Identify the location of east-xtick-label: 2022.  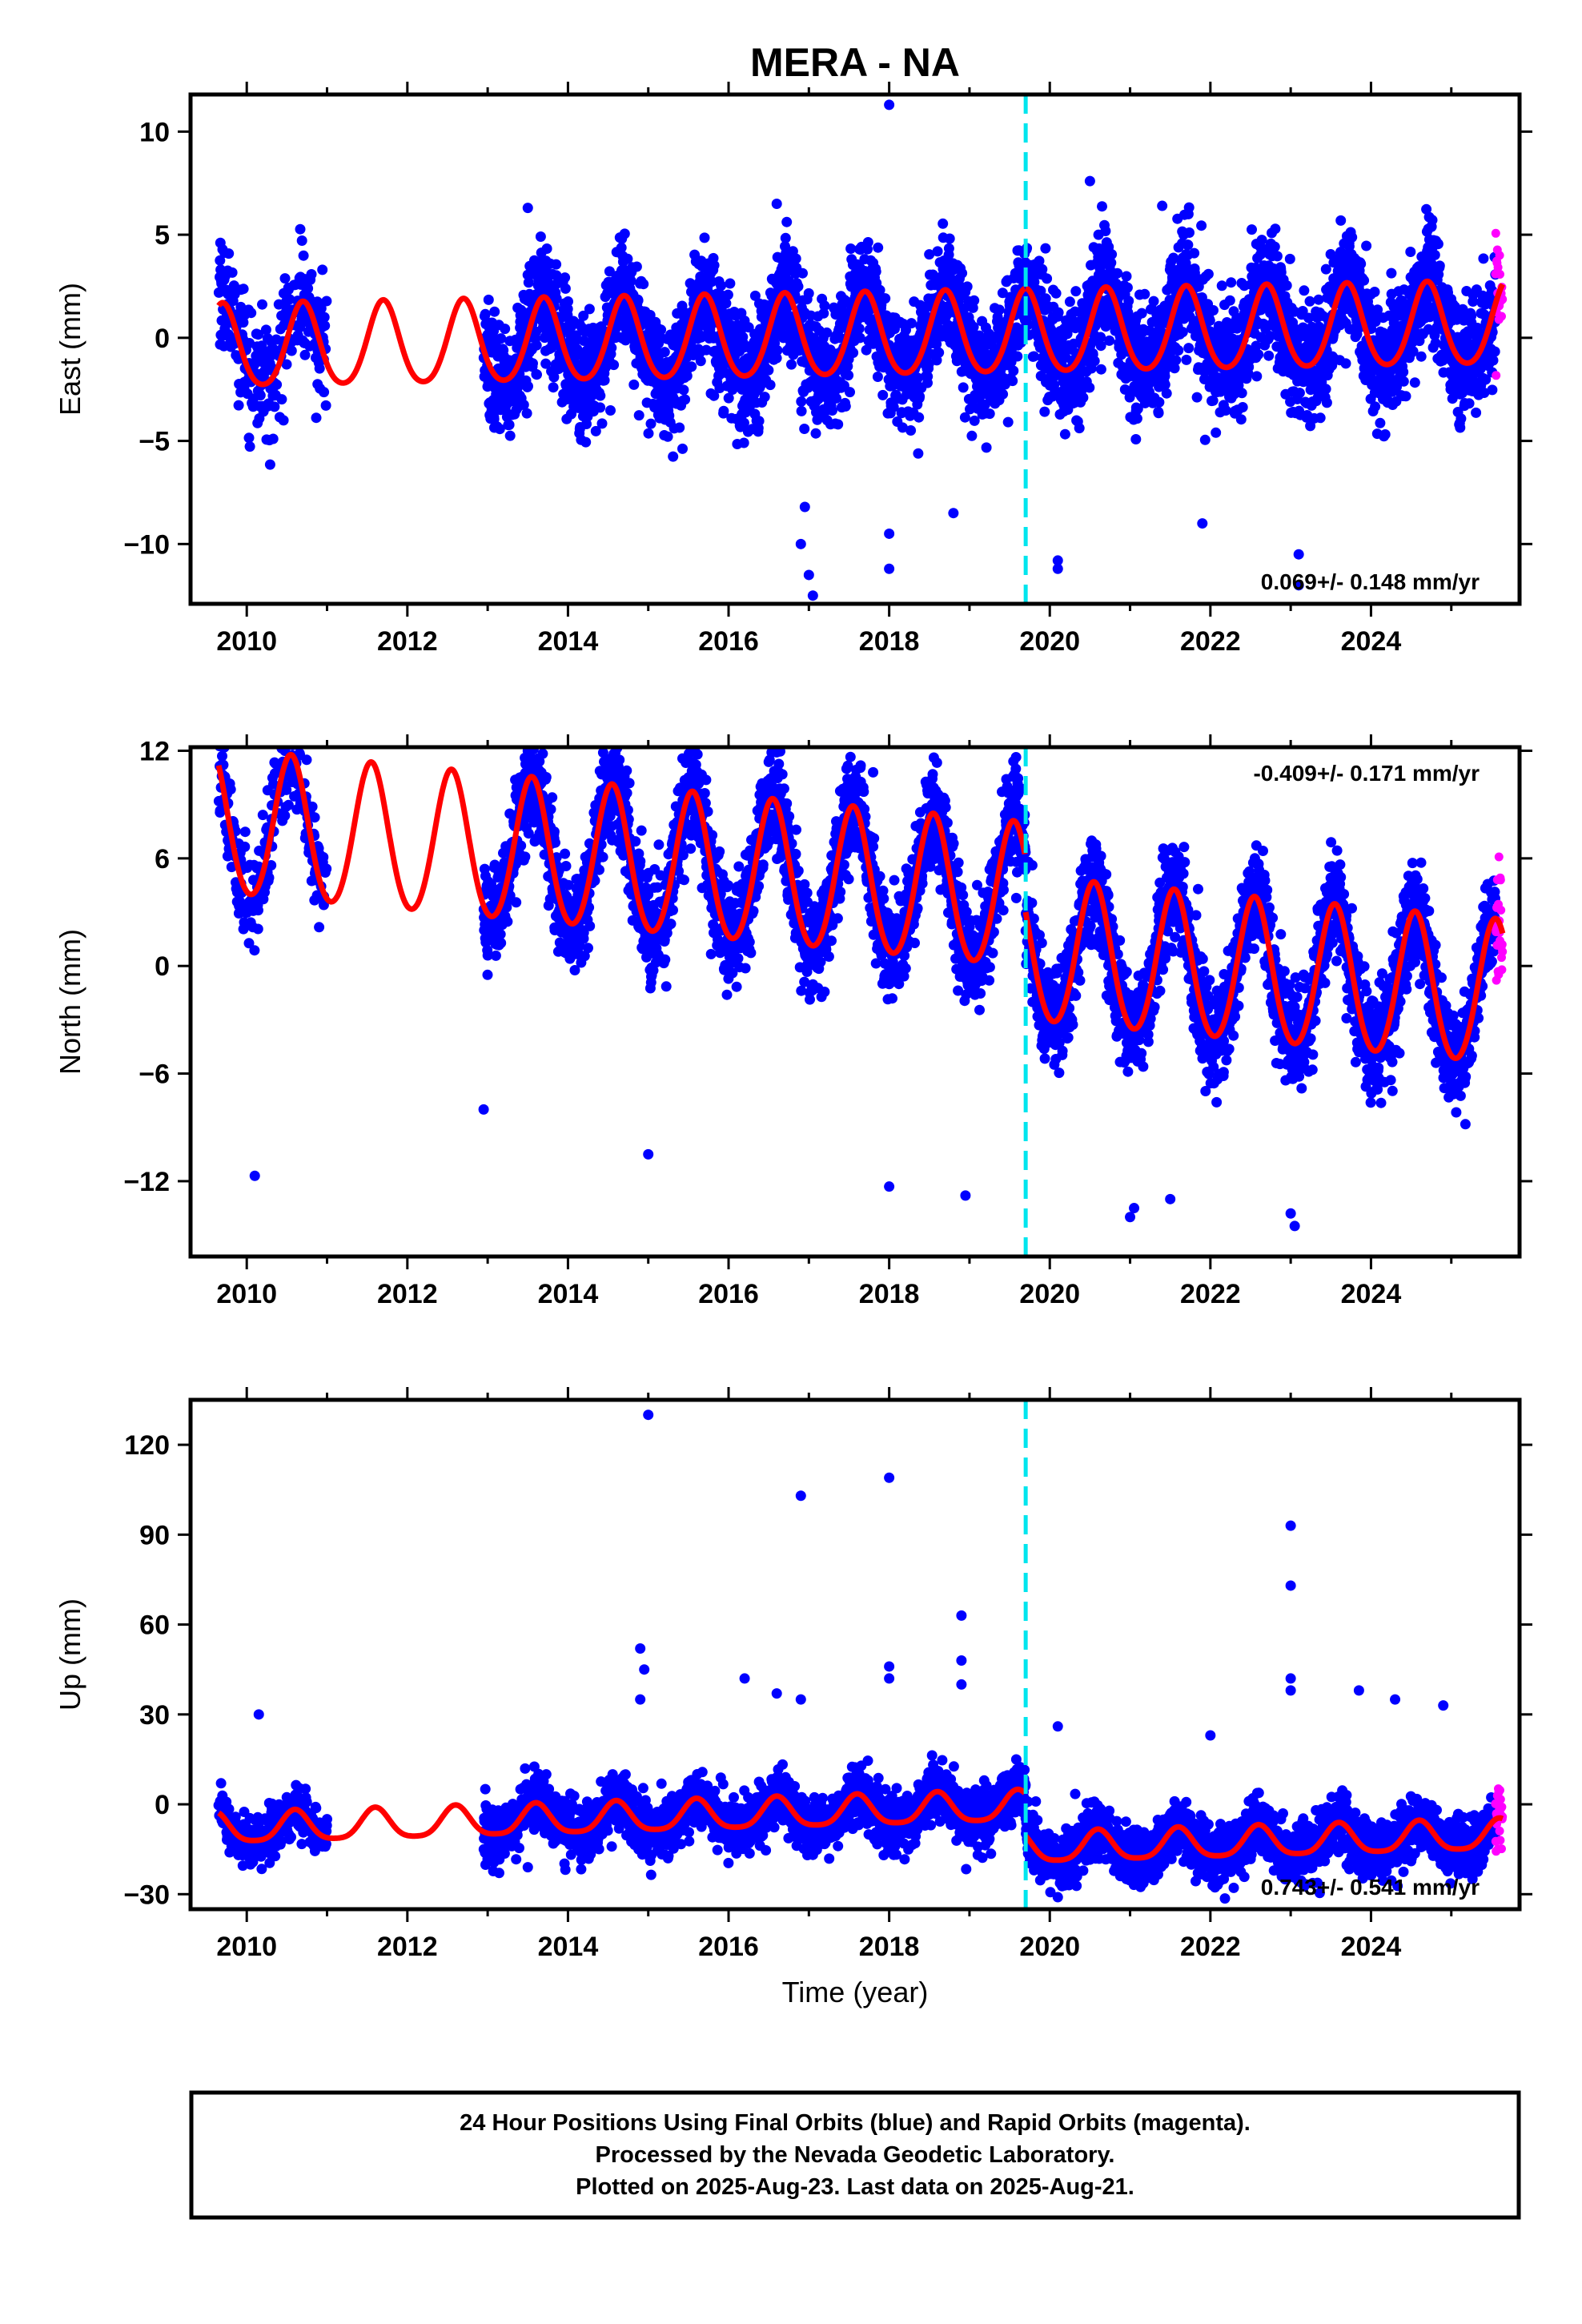
(1210, 641).